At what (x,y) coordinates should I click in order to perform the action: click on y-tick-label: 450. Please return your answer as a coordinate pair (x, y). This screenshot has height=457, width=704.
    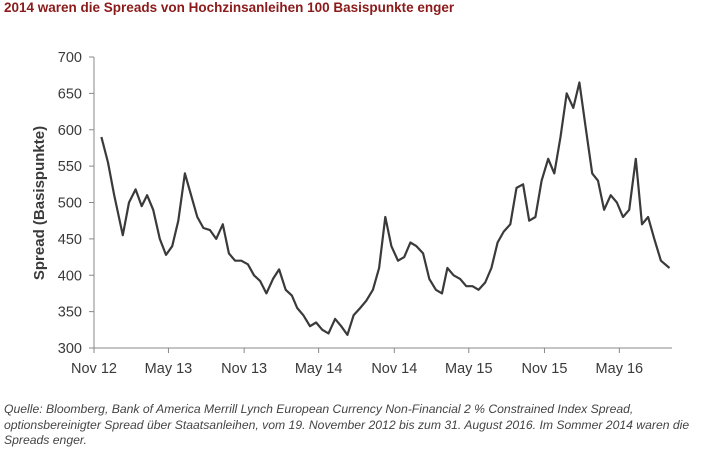
    Looking at the image, I should click on (70, 240).